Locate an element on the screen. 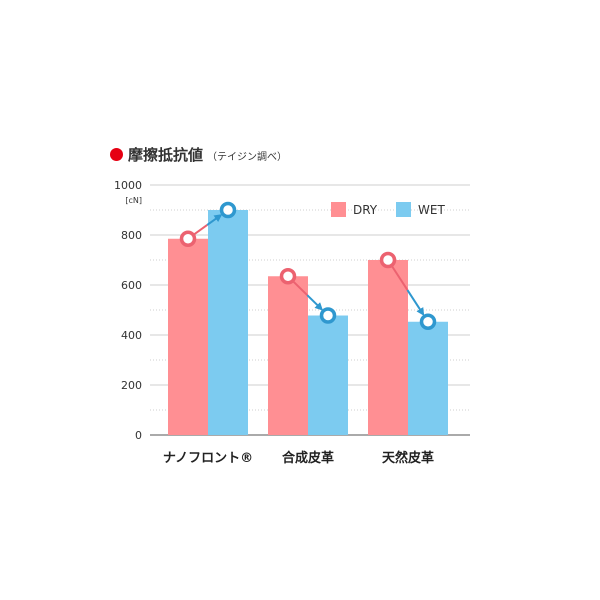 This screenshot has width=600, height=600. legend: DRY WET is located at coordinates (388, 209).